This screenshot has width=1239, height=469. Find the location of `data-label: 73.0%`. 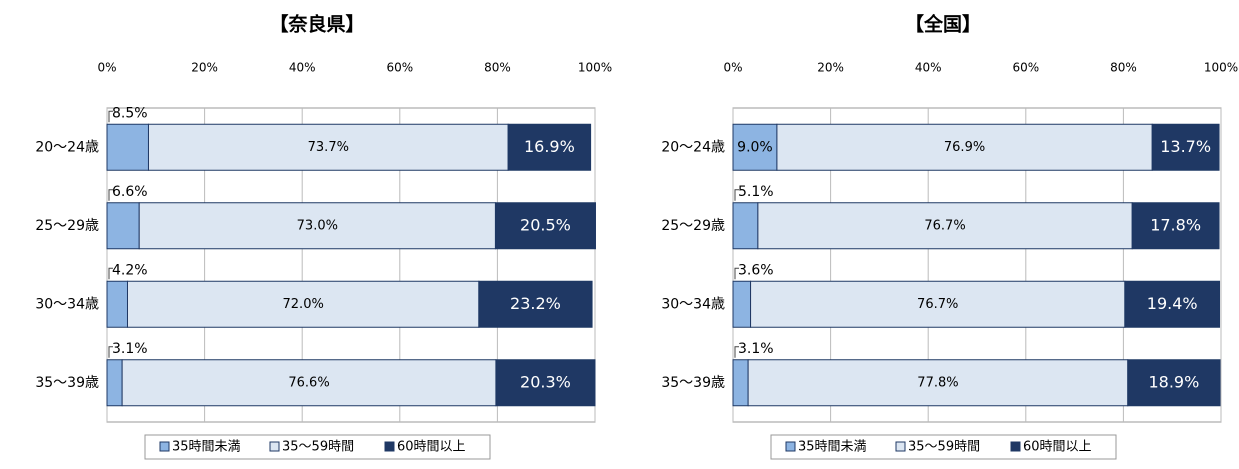

data-label: 73.0% is located at coordinates (317, 225).